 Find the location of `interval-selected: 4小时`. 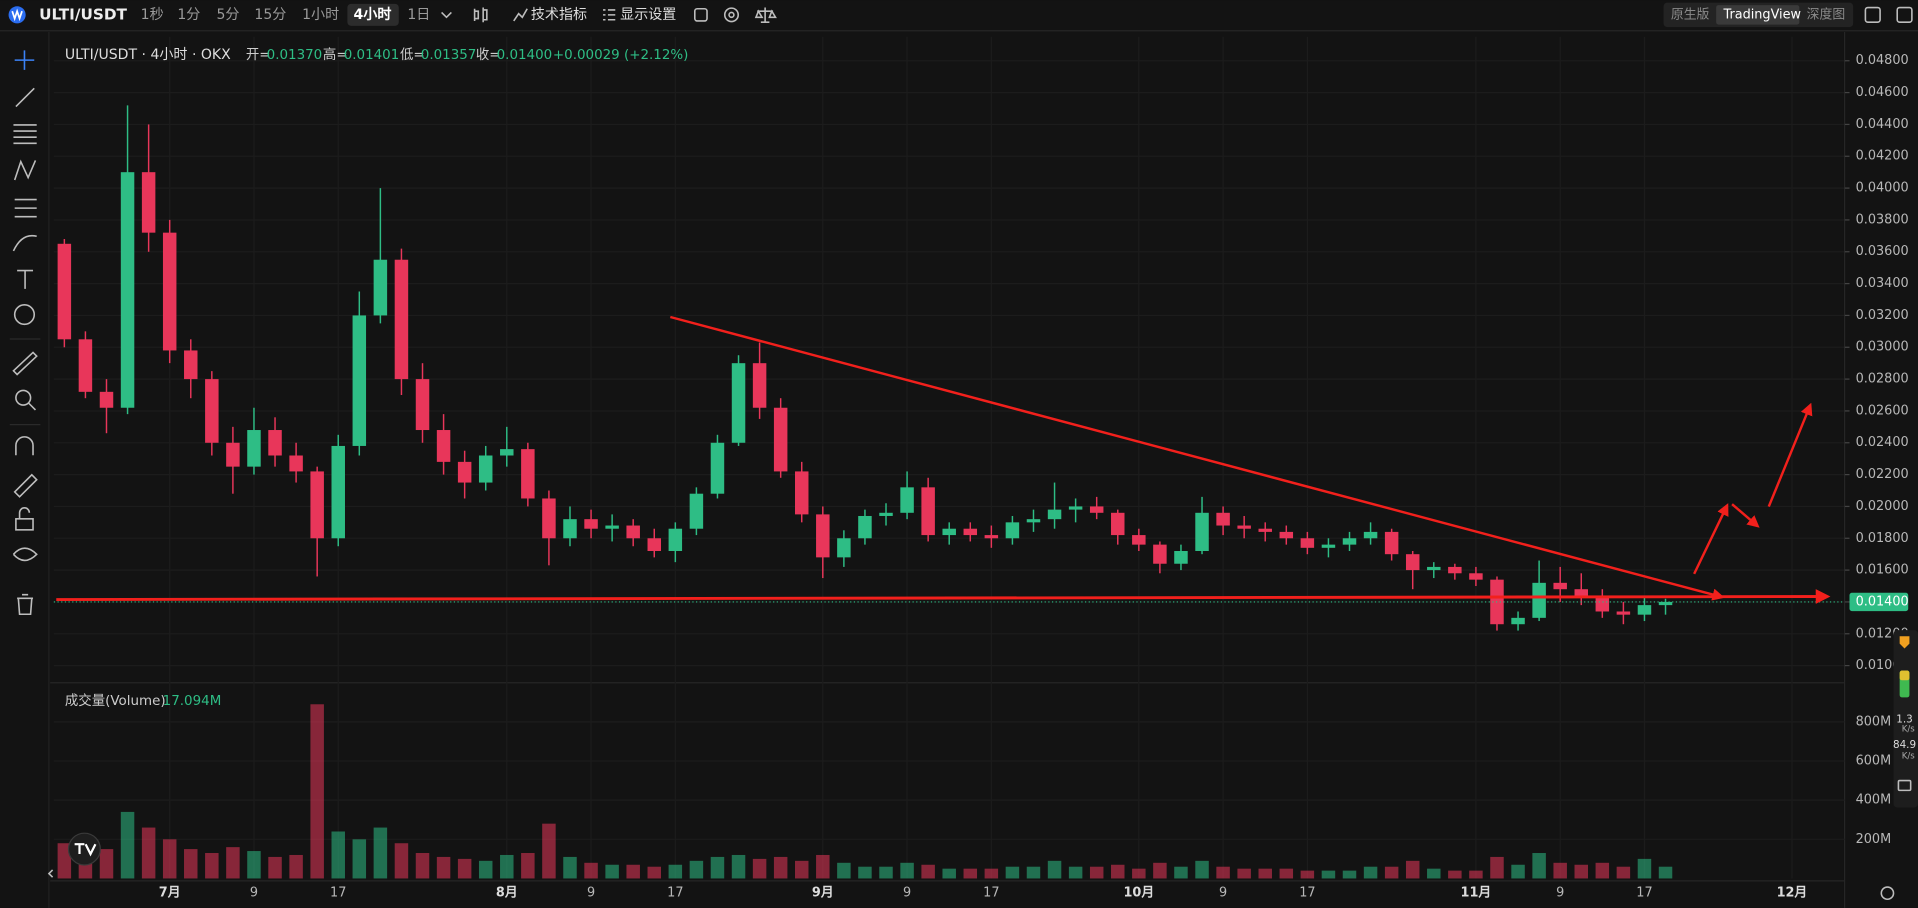

interval-selected: 4小时 is located at coordinates (373, 14).